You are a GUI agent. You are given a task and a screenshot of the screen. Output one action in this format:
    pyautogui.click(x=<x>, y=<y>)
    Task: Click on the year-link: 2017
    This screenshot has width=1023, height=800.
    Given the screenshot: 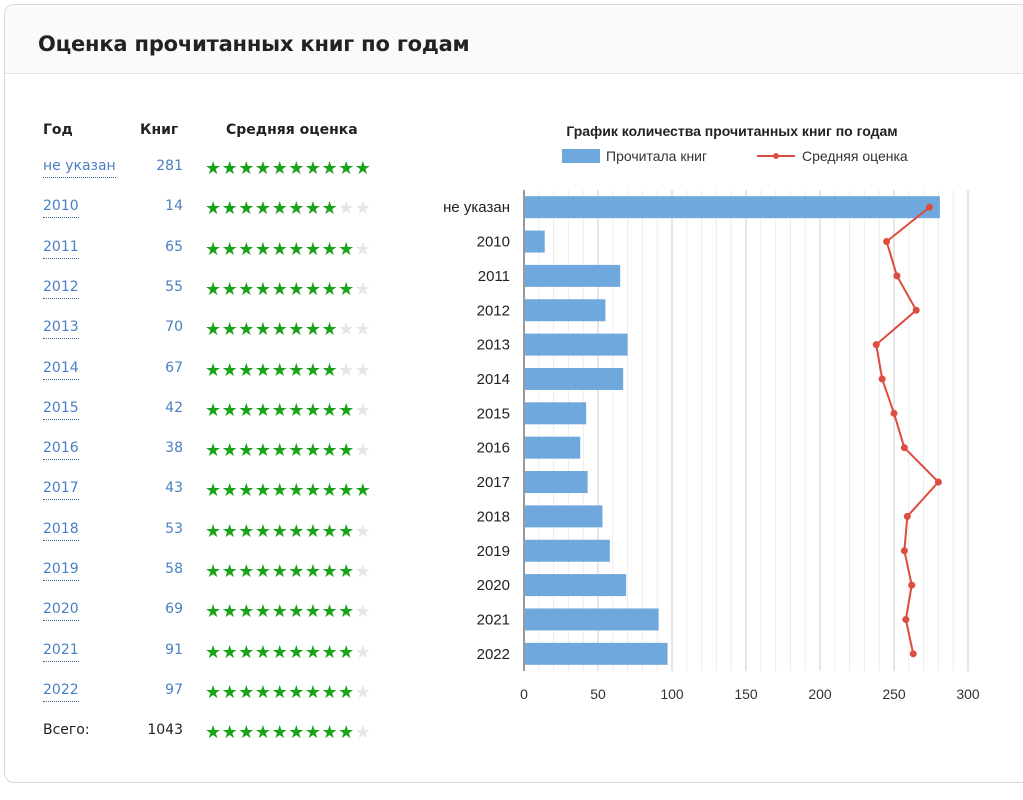 What is the action you would take?
    pyautogui.click(x=61, y=490)
    